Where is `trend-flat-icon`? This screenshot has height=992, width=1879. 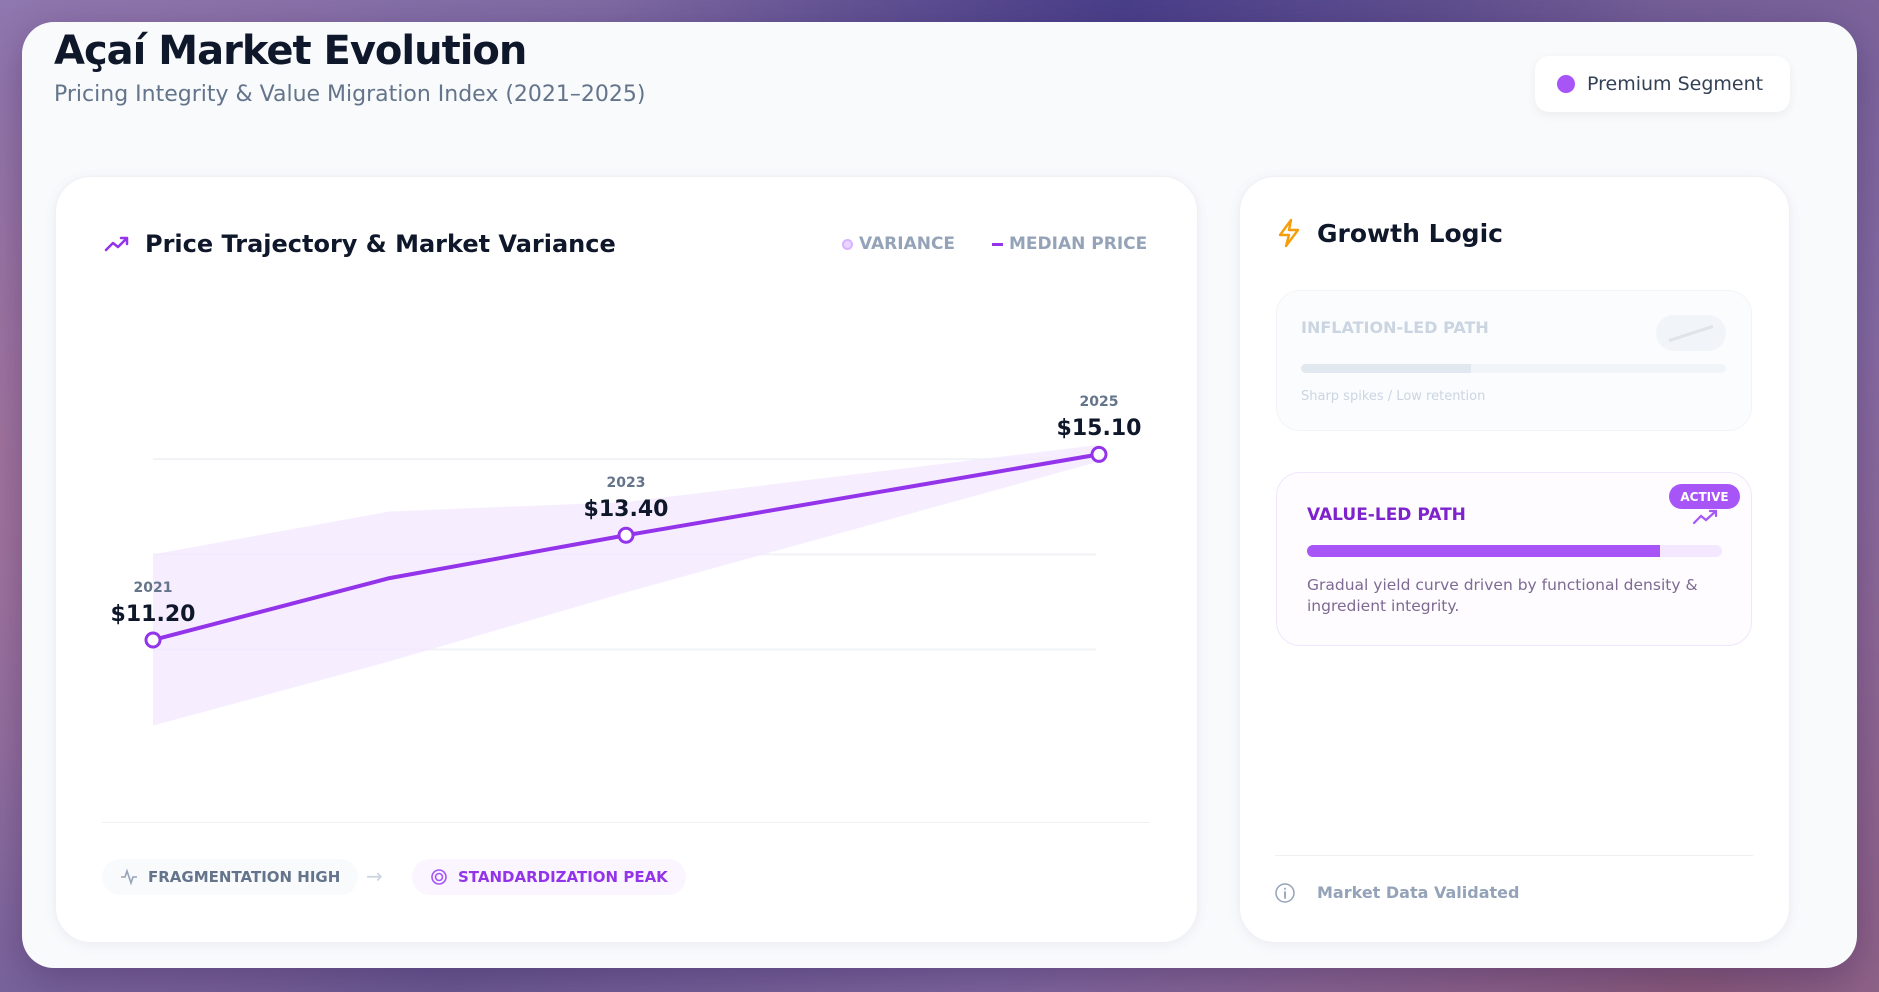
trend-flat-icon is located at coordinates (1691, 333).